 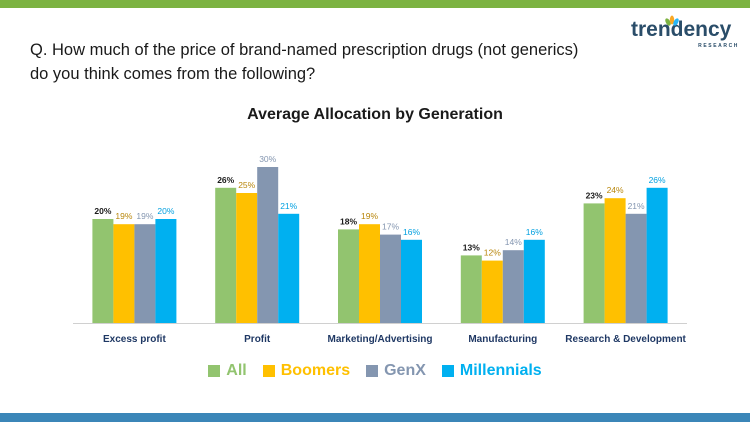 What do you see at coordinates (513, 242) in the screenshot?
I see `data-label-genx-3: 14%` at bounding box center [513, 242].